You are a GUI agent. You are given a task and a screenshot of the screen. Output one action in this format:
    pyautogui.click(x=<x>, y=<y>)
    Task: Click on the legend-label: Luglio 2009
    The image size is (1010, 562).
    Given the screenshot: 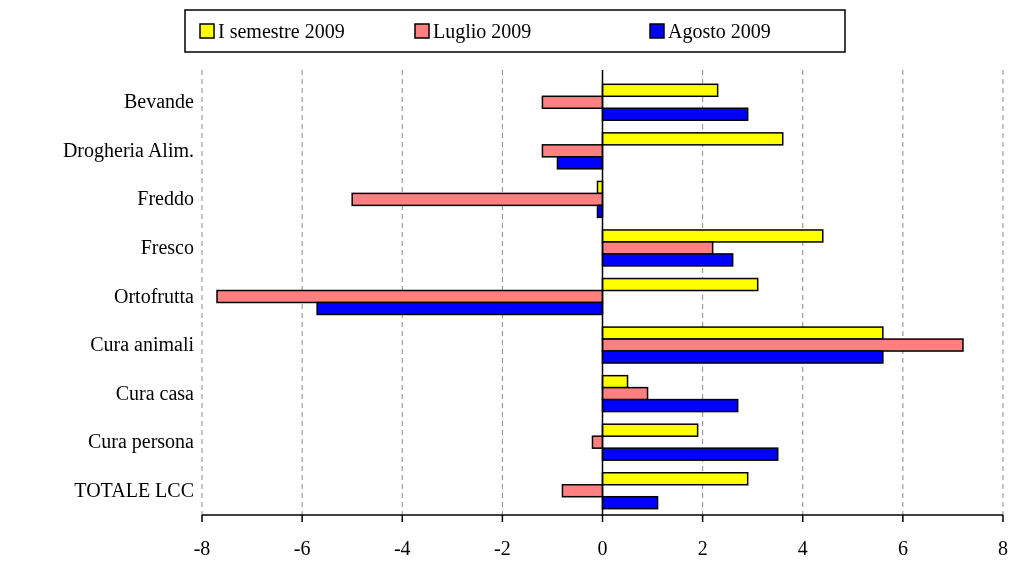 What is the action you would take?
    pyautogui.click(x=482, y=31)
    